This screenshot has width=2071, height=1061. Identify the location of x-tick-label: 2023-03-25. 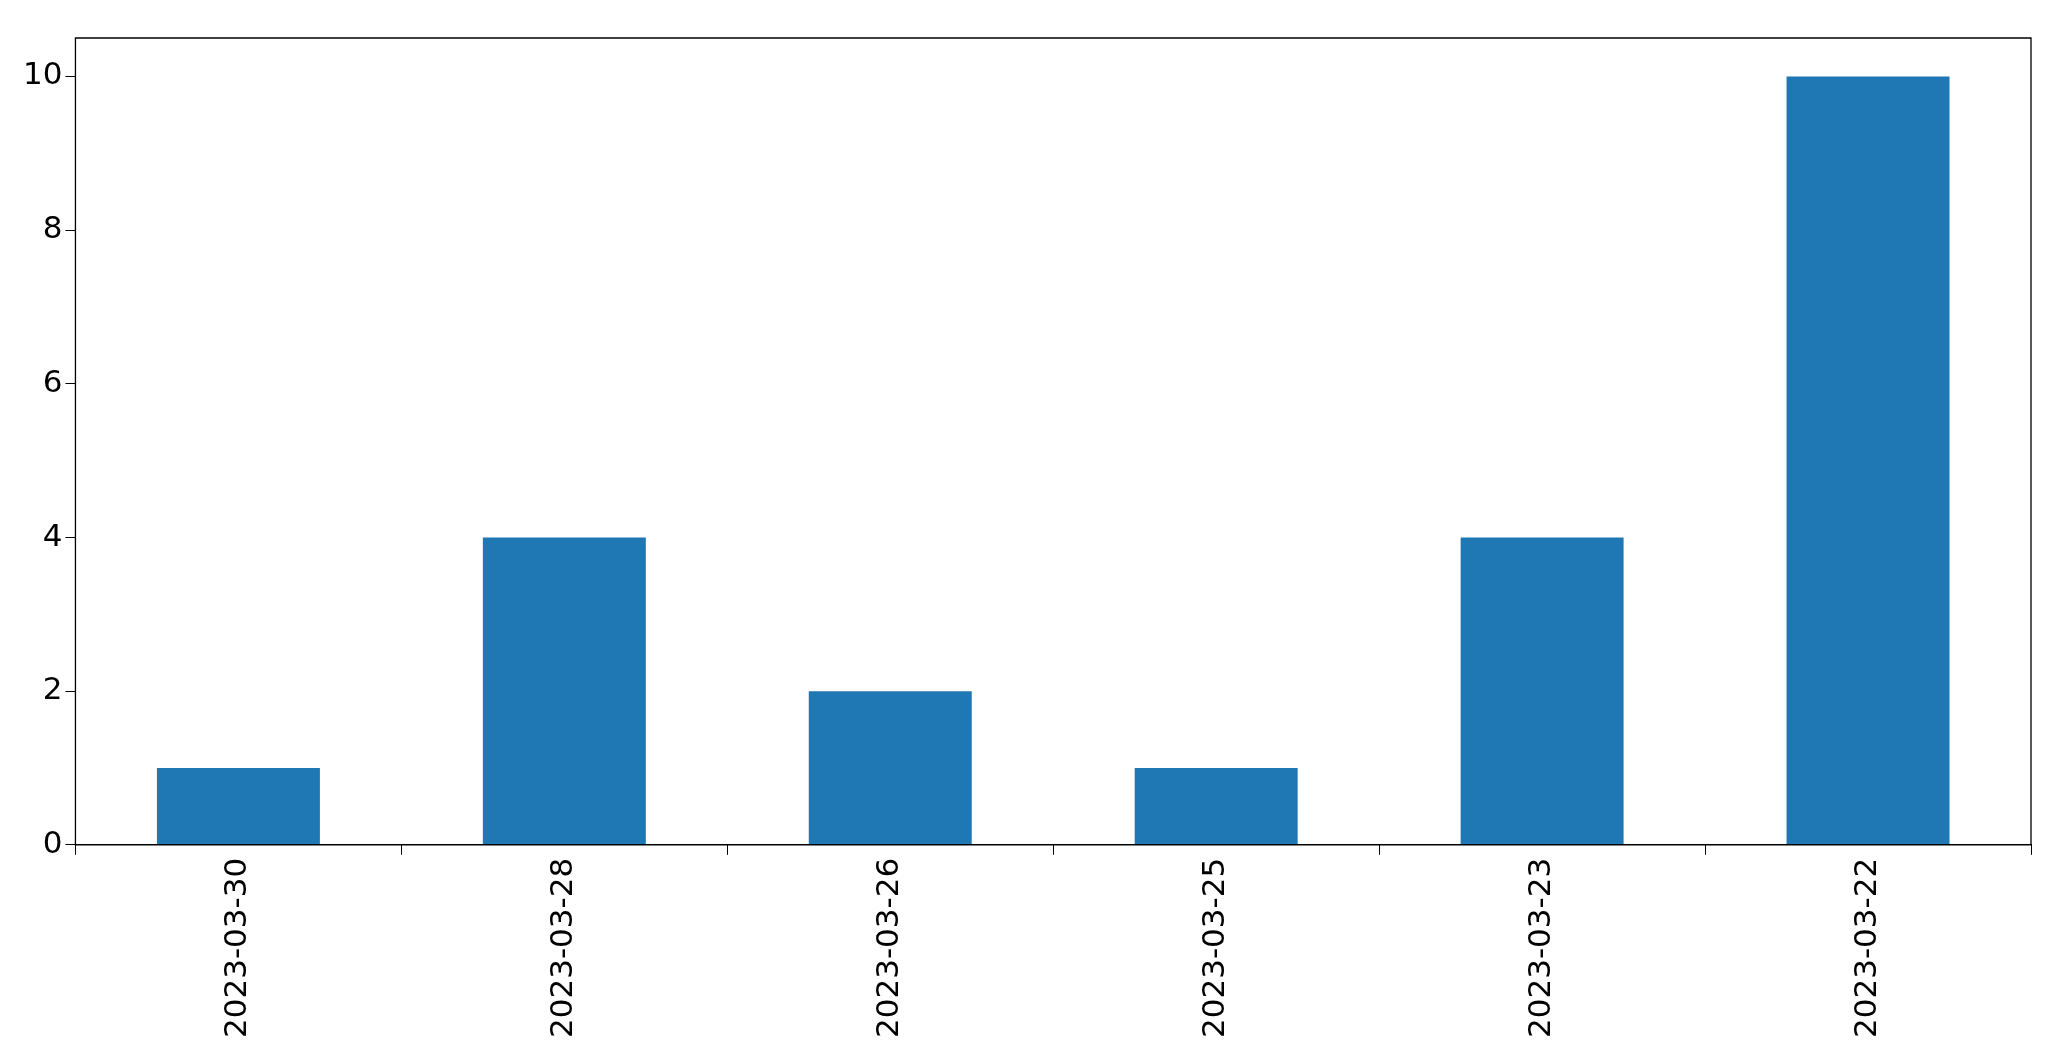
(1213, 948).